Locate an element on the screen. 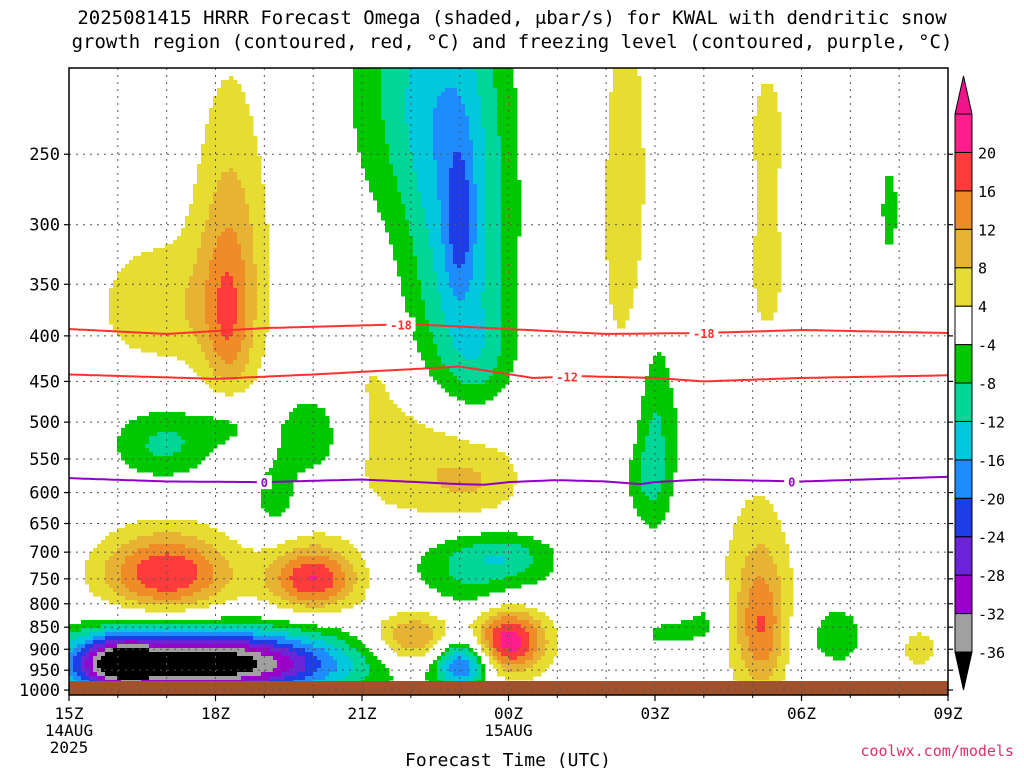  x-tick-label: 00Z is located at coordinates (508, 713).